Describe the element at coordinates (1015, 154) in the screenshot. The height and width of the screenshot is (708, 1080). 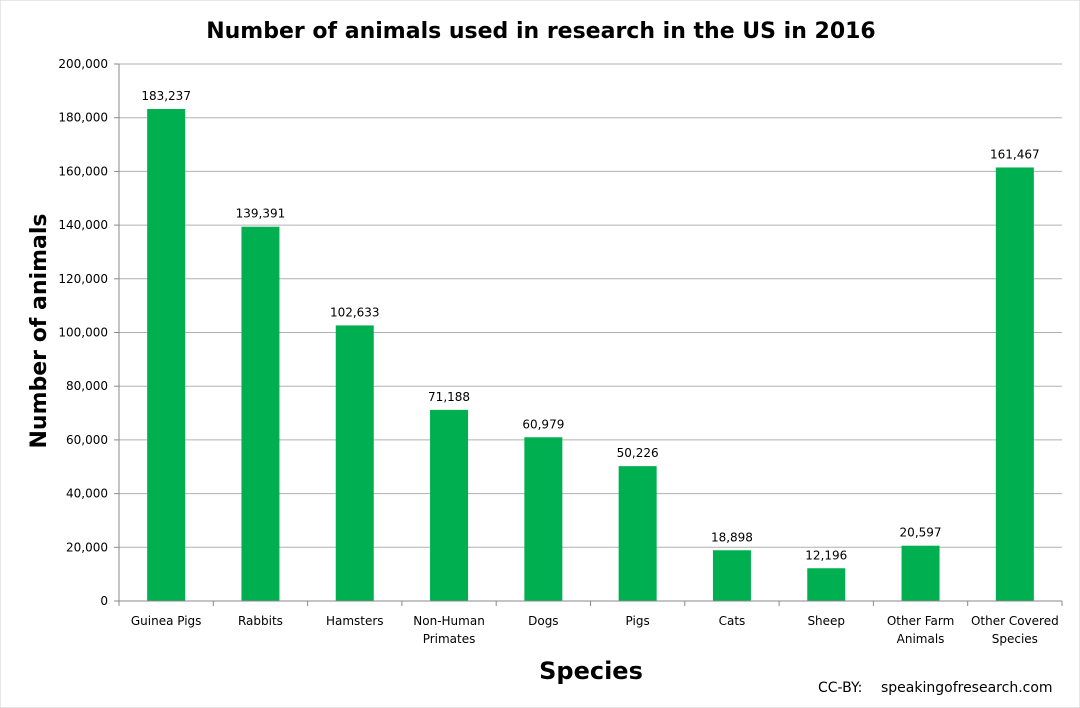
I see `data-label: 161,467` at that location.